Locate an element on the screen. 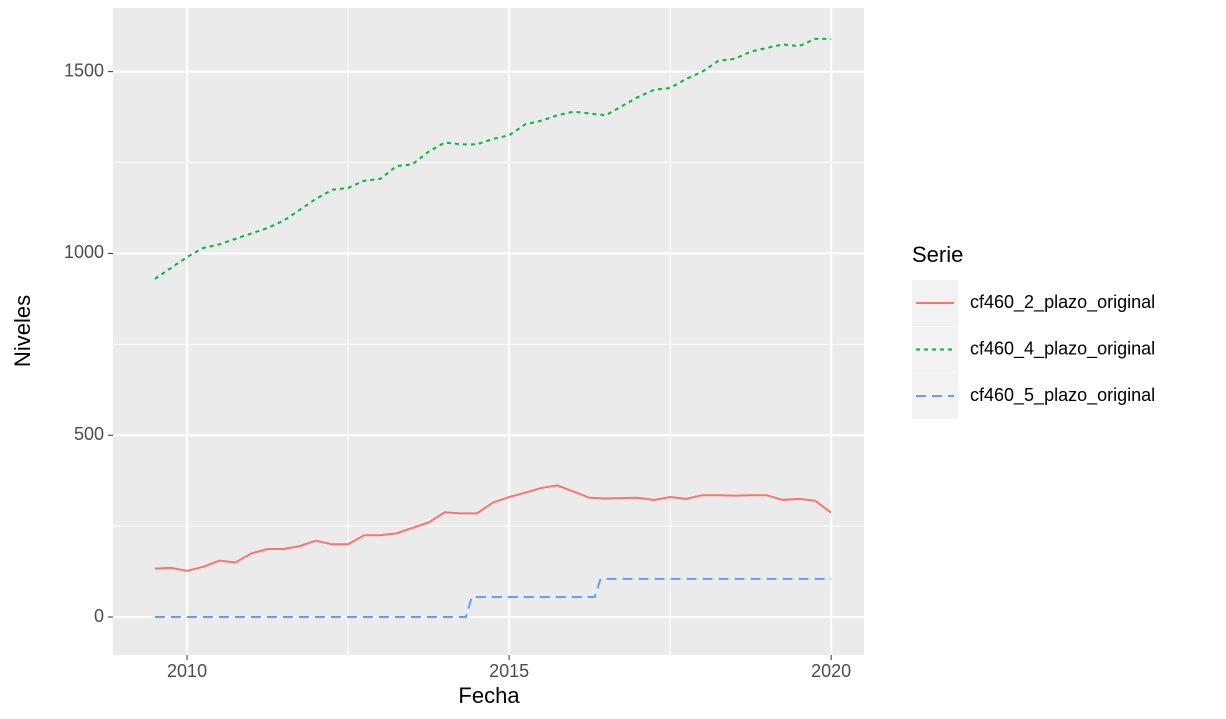 This screenshot has width=1226, height=719. legend-label: cf460_2_plazo_original is located at coordinates (1062, 302).